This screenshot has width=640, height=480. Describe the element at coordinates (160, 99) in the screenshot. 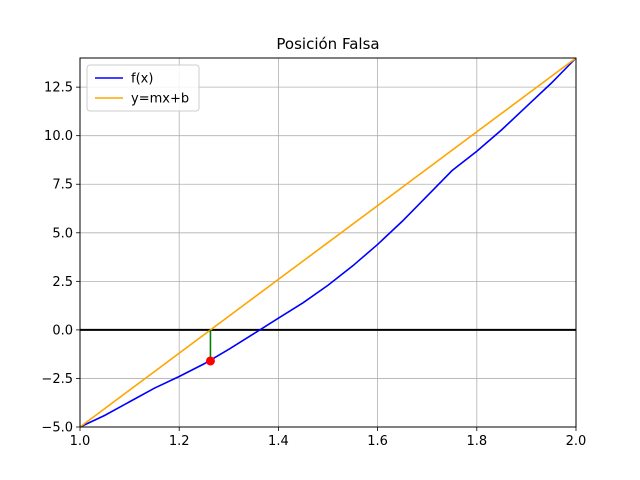

I see `legend-label: y=mx+b` at that location.